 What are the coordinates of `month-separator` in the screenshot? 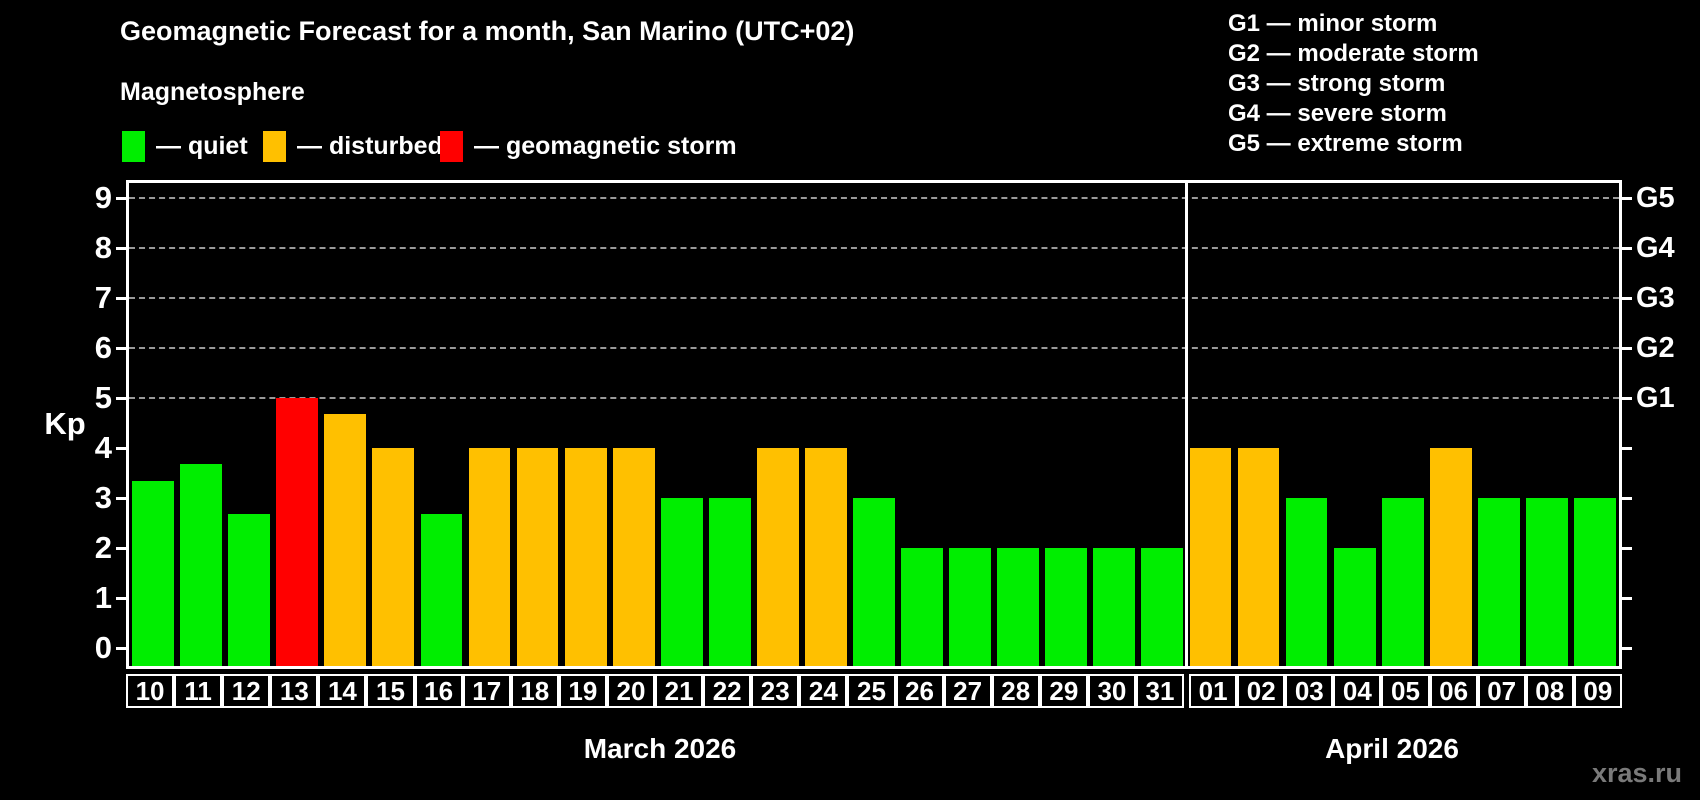 It's located at (1187, 424).